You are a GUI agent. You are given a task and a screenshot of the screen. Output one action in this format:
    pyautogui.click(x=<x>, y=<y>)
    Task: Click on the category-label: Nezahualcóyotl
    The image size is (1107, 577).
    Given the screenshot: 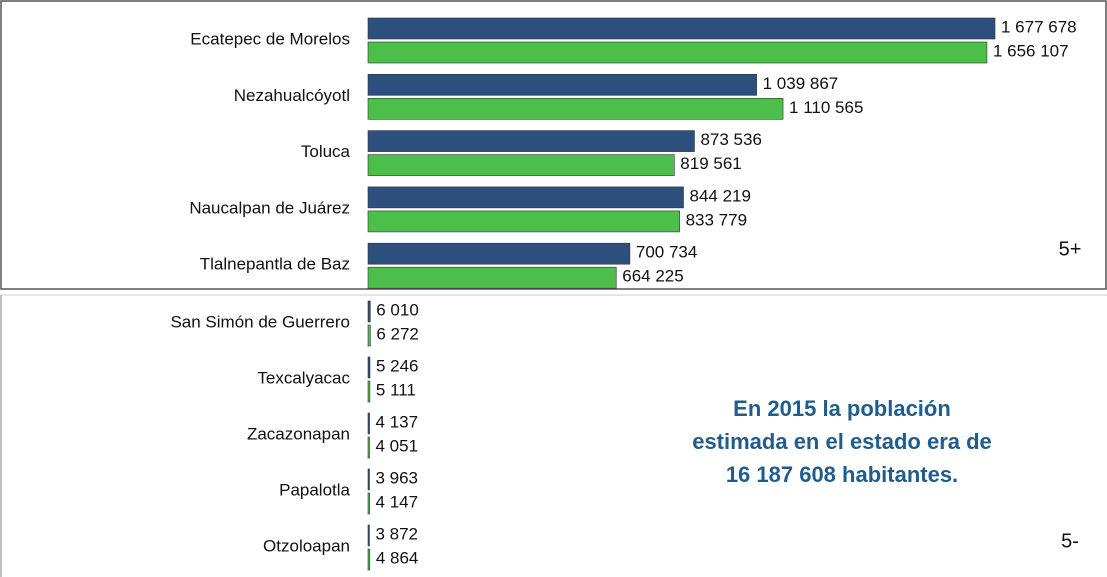 What is the action you would take?
    pyautogui.click(x=292, y=95)
    